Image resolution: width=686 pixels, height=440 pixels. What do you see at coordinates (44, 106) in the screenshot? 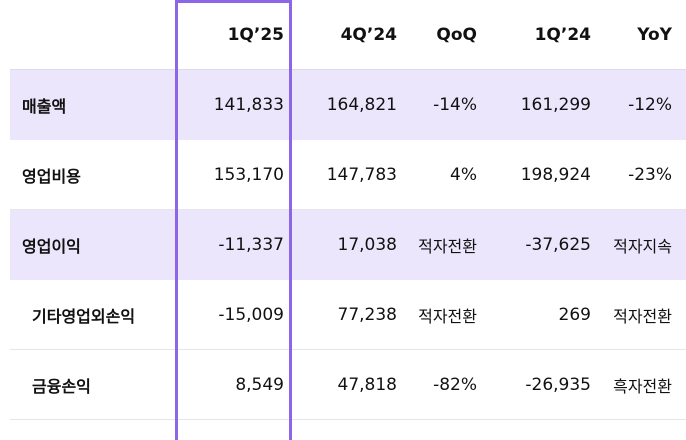
I see `row-label: 매출액` at bounding box center [44, 106].